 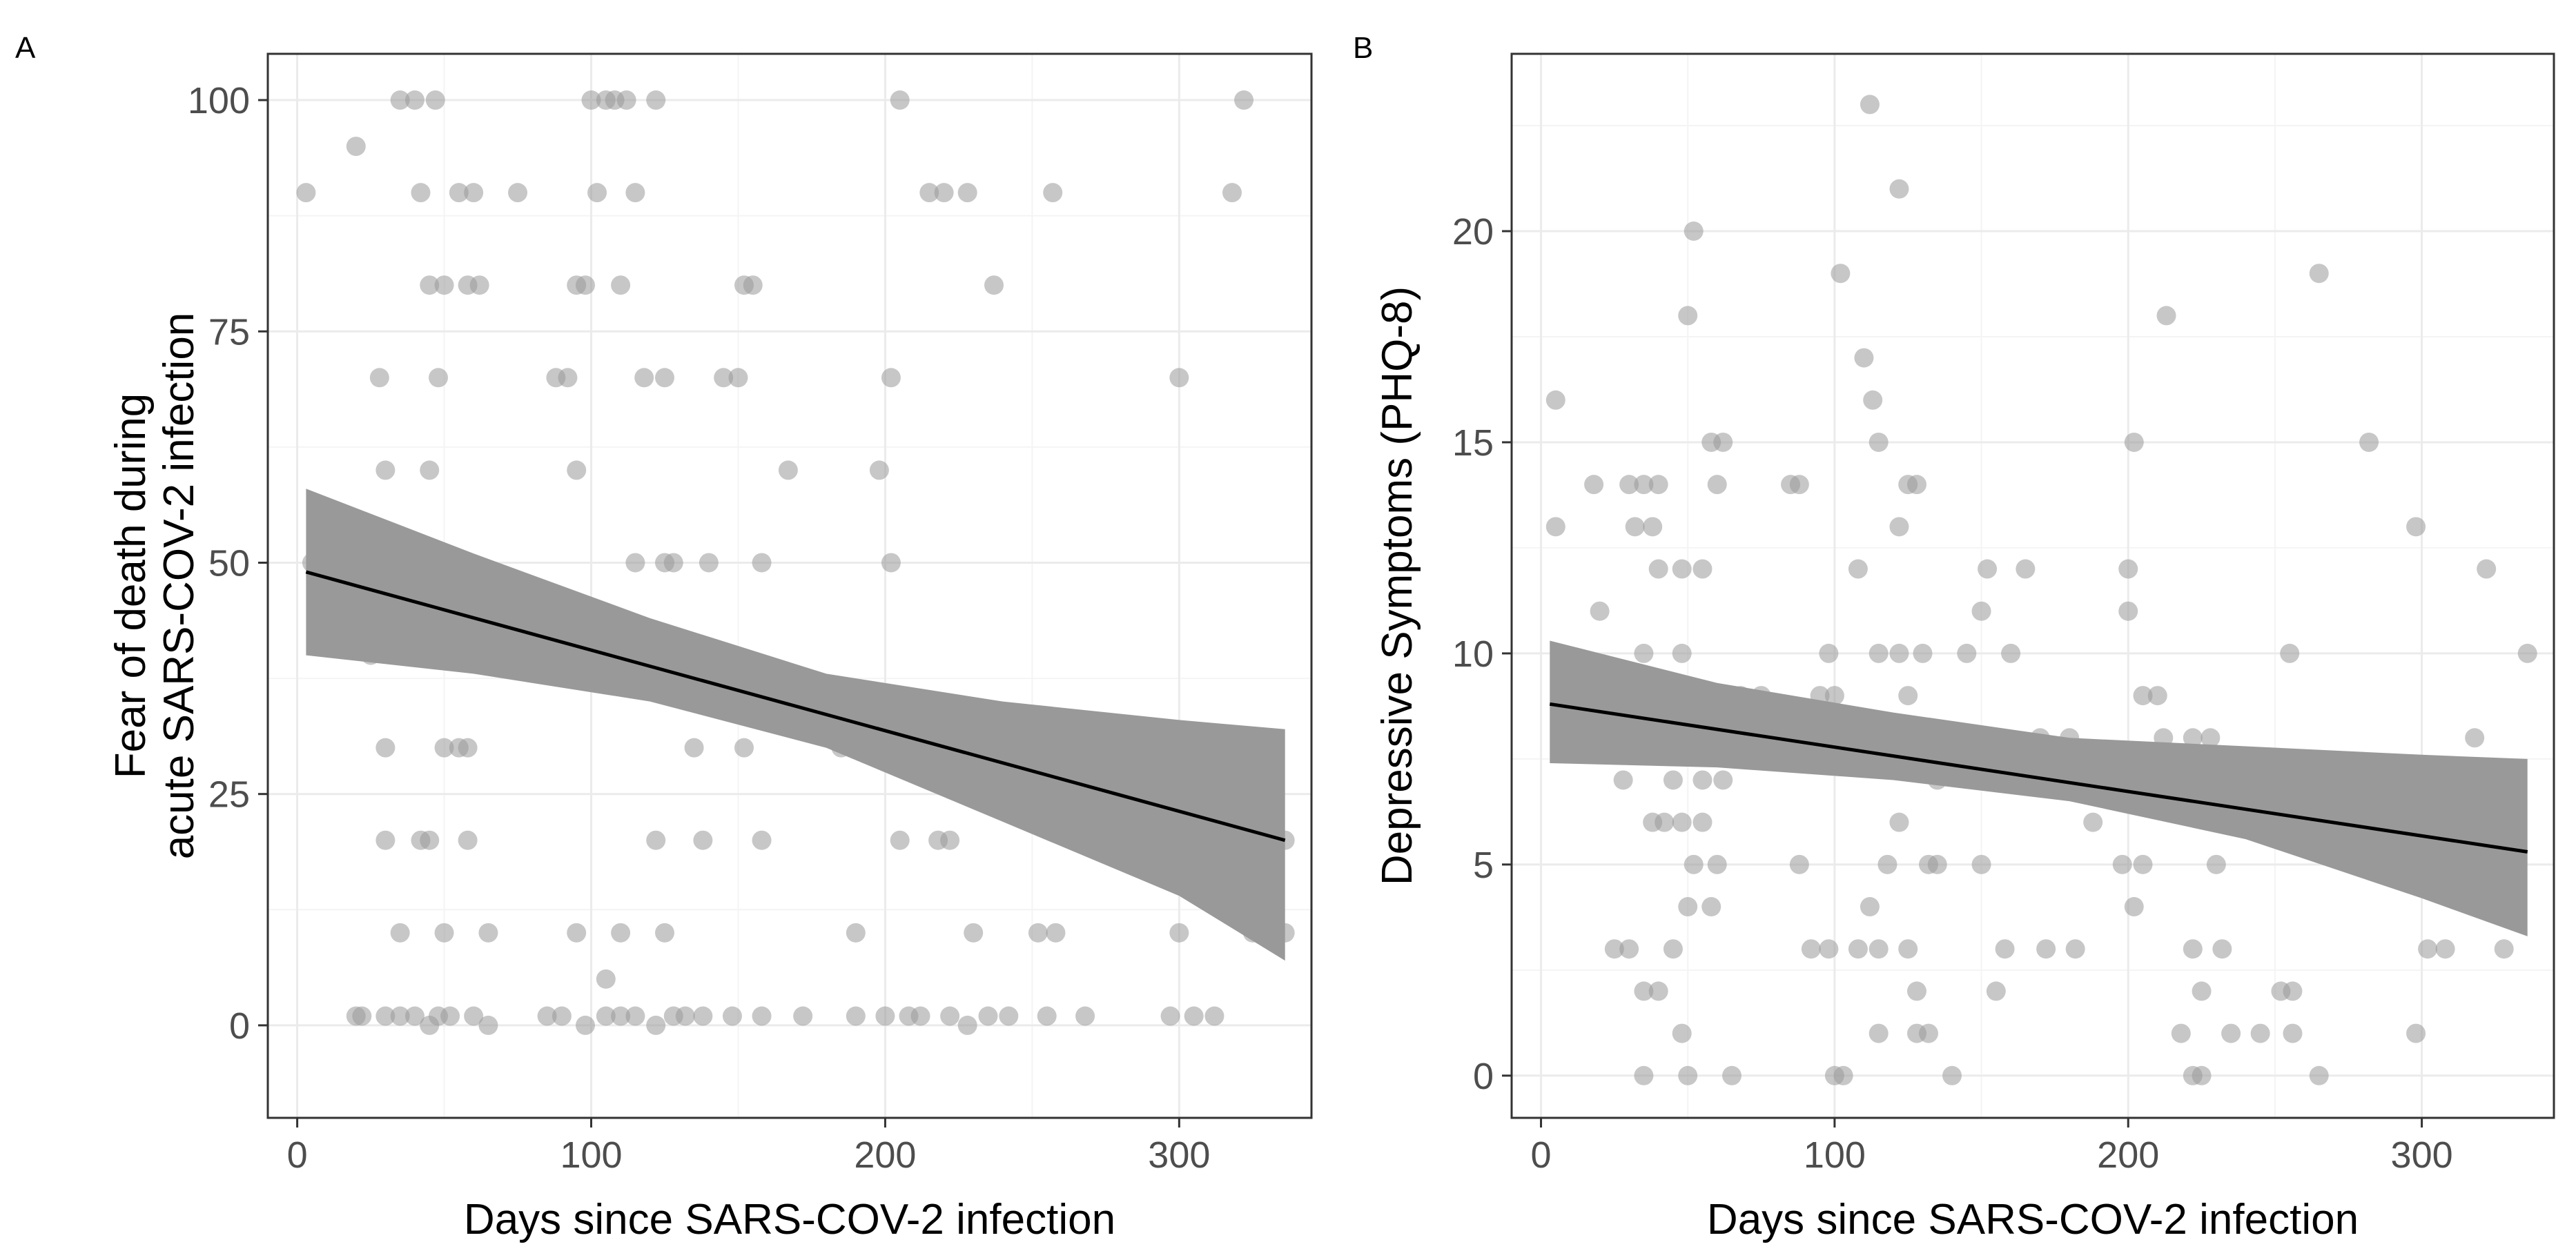 I want to click on y-tick-label: 0, so click(x=1483, y=1076).